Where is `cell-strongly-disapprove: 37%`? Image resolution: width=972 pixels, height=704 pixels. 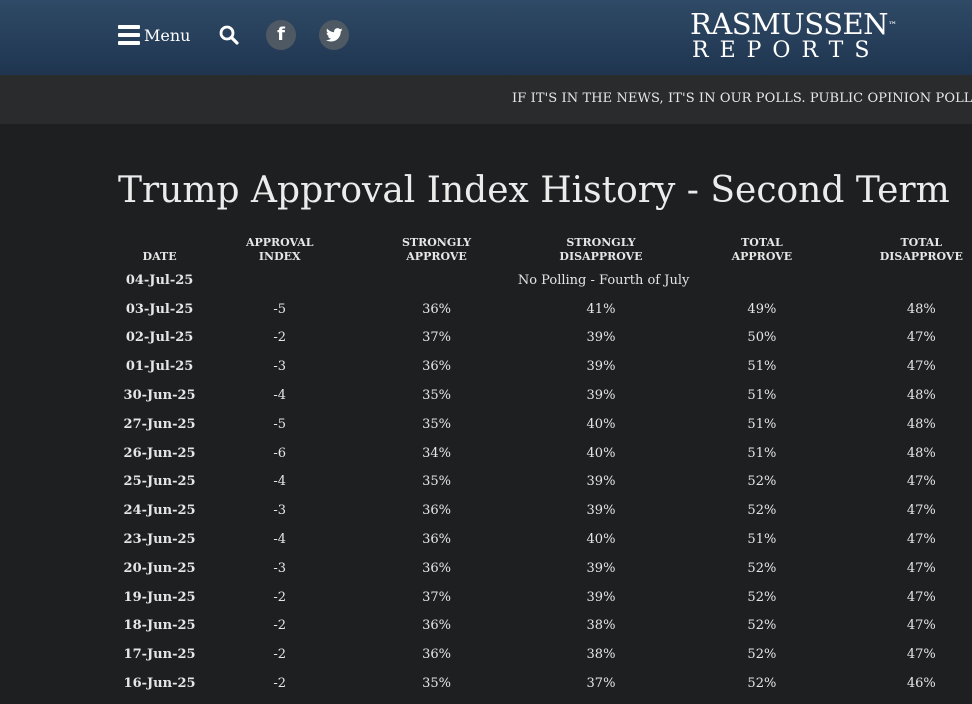
cell-strongly-disapprove: 37% is located at coordinates (601, 684).